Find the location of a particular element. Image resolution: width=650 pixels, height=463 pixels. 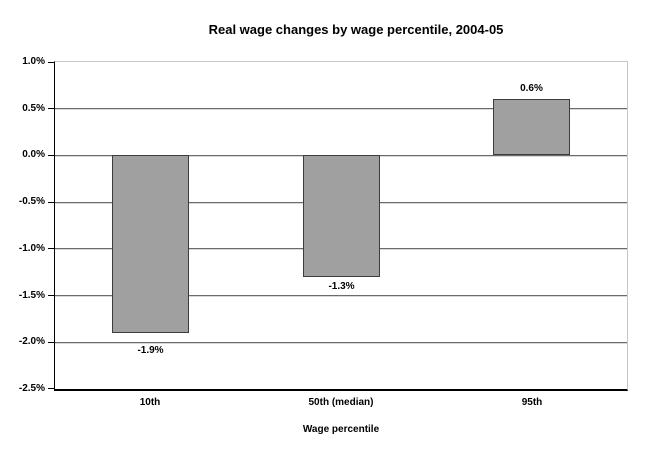

y-axis-tick-label: 0.0% is located at coordinates (33, 154).